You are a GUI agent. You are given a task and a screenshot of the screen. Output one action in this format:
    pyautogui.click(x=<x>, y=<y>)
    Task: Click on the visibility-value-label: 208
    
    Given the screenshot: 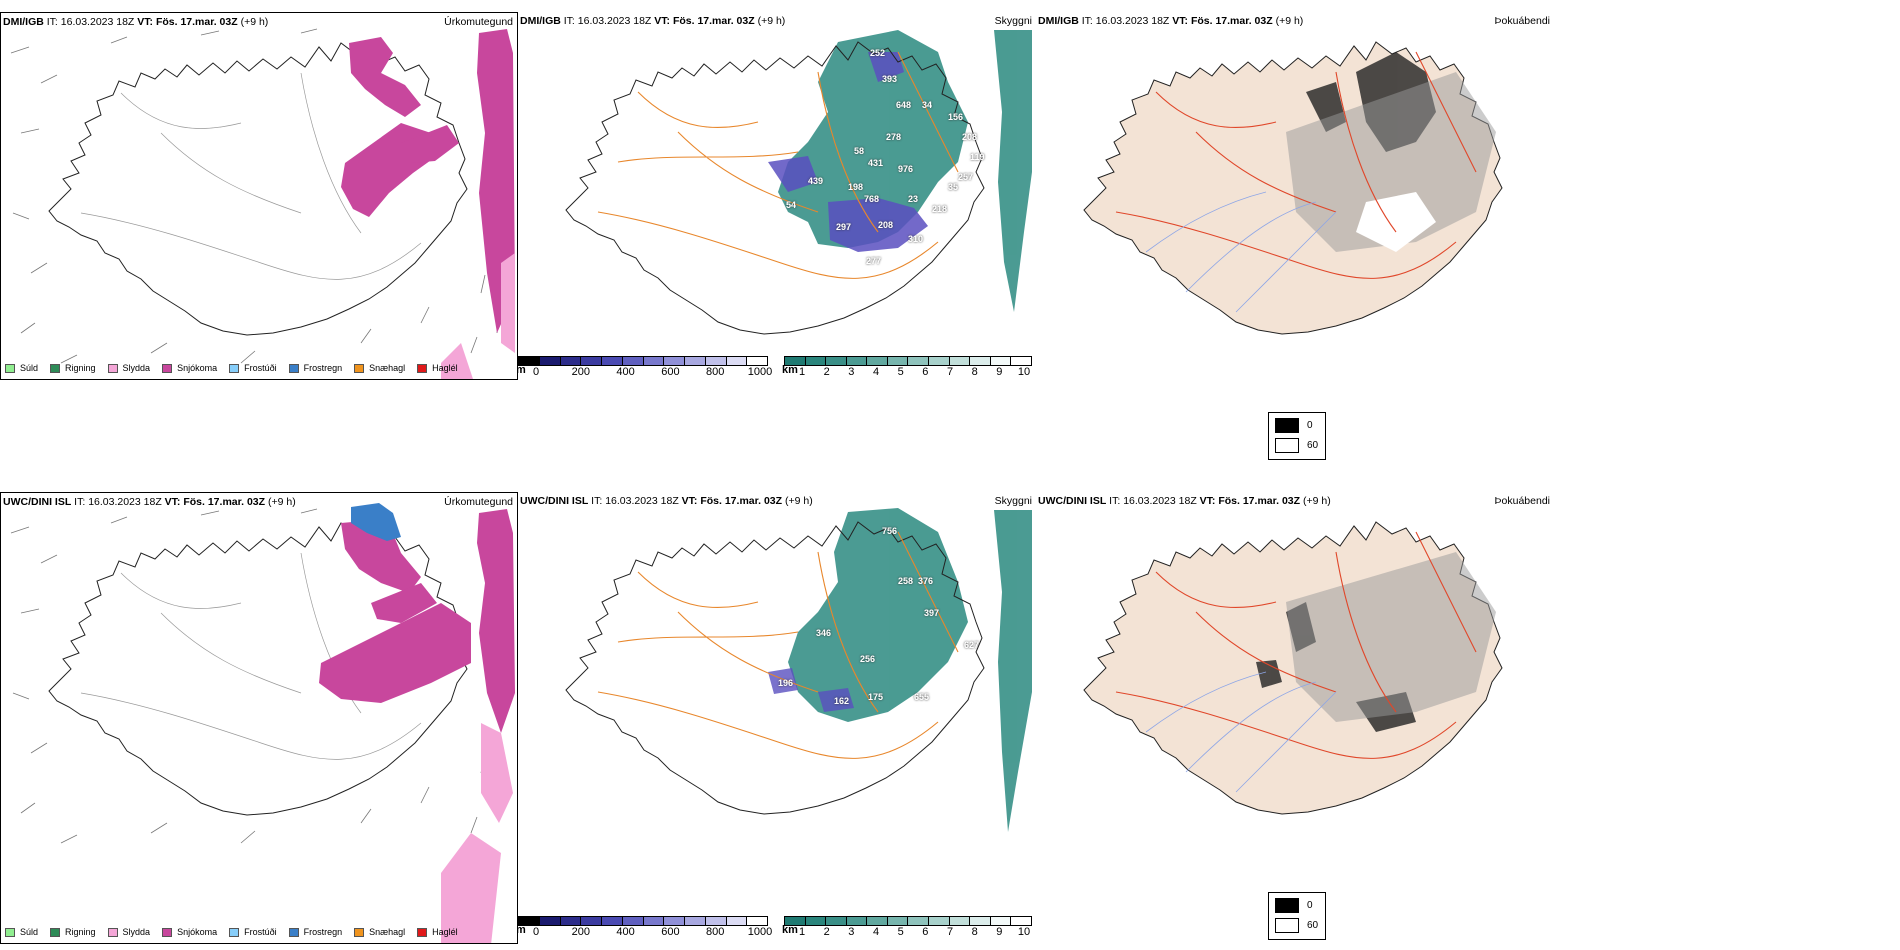 What is the action you would take?
    pyautogui.click(x=886, y=225)
    